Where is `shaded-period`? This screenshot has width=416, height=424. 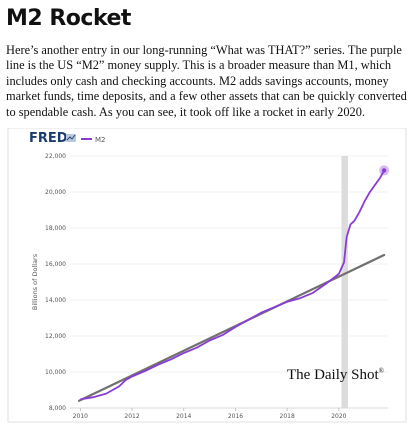
shaded-period is located at coordinates (344, 282).